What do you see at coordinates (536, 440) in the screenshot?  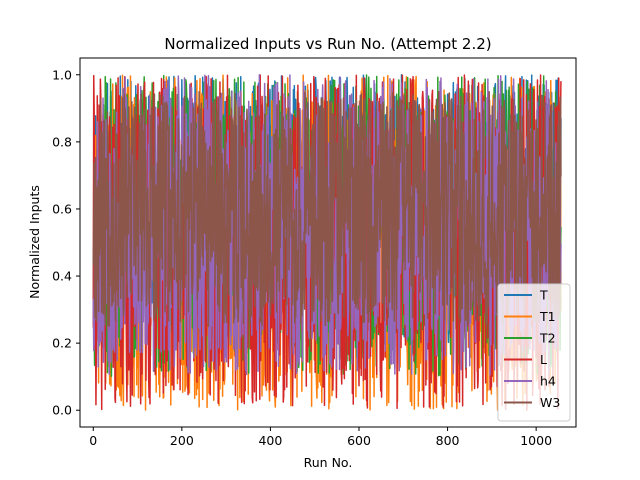 I see `x-tick-label: 1000` at bounding box center [536, 440].